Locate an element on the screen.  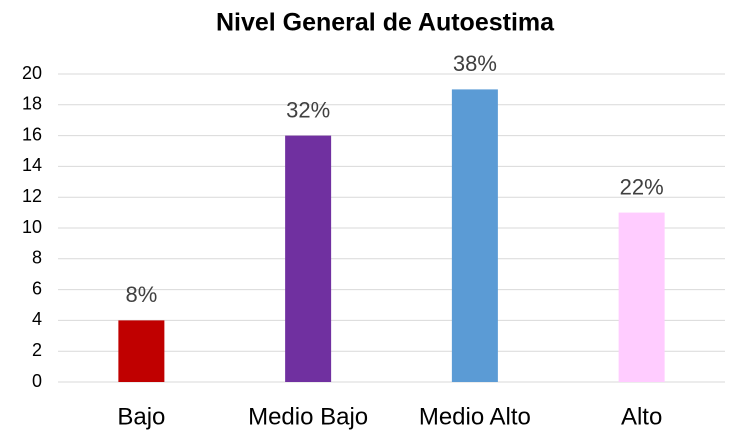
x-tick-label: Medio Bajo is located at coordinates (308, 416).